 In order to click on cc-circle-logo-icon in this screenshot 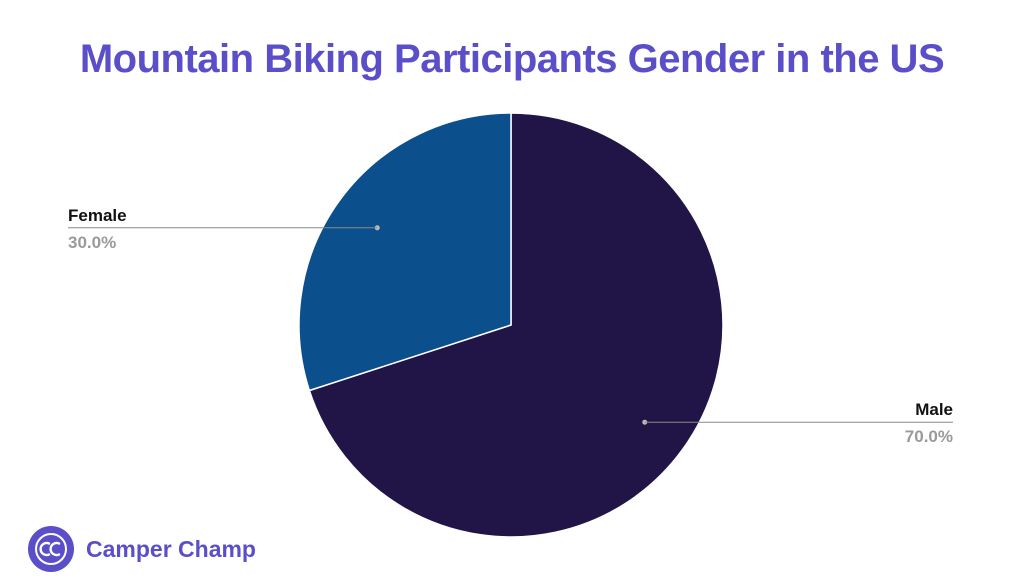, I will do `click(51, 549)`.